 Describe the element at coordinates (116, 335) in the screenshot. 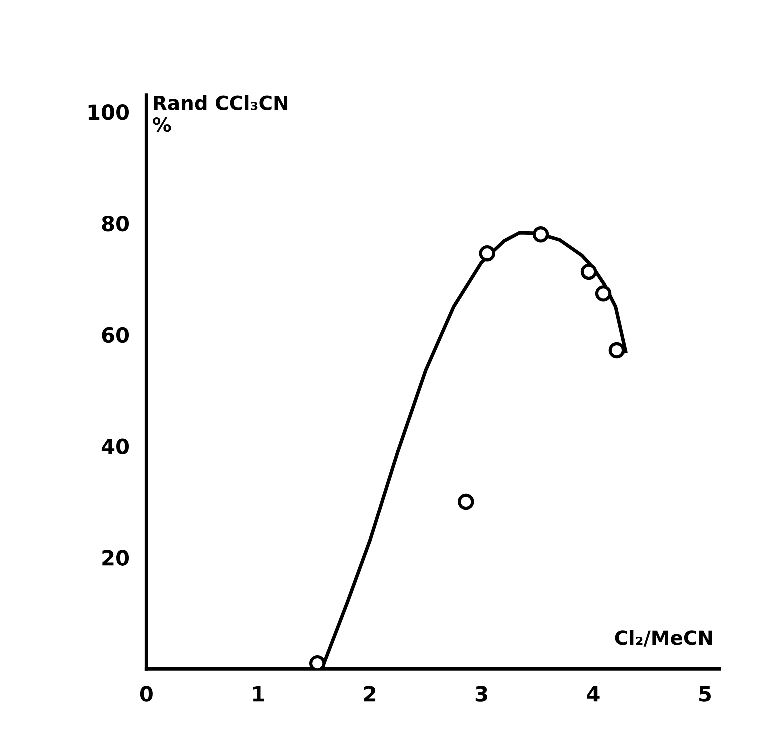

I see `y-tick-label: 60` at that location.